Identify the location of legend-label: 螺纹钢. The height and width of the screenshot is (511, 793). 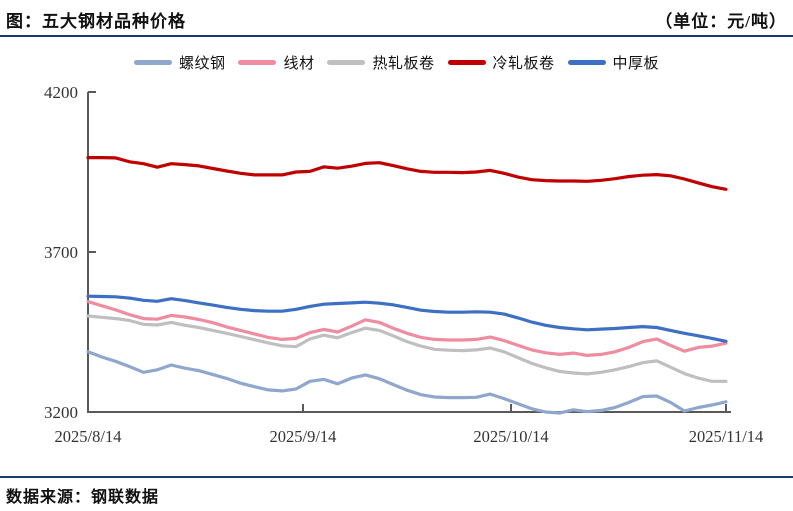
(202, 64).